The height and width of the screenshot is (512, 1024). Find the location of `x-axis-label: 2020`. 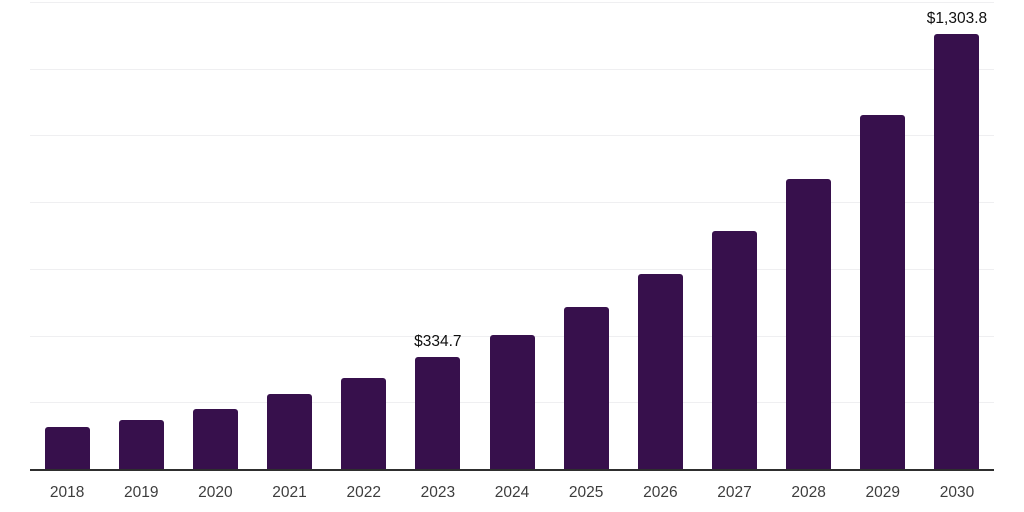

x-axis-label: 2020 is located at coordinates (215, 492).